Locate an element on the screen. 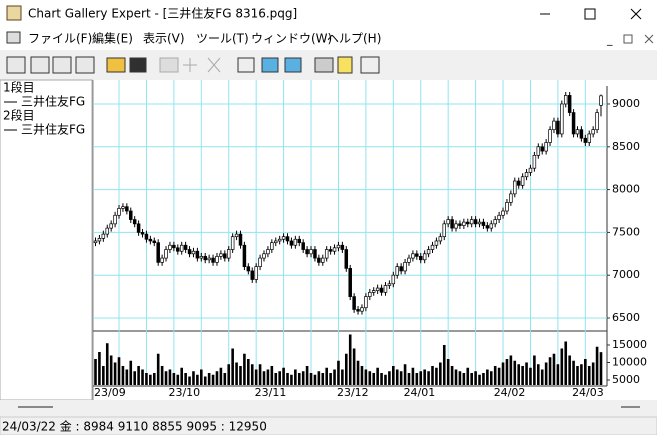 Image resolution: width=657 pixels, height=439 pixels. doc-icon is located at coordinates (13, 37).